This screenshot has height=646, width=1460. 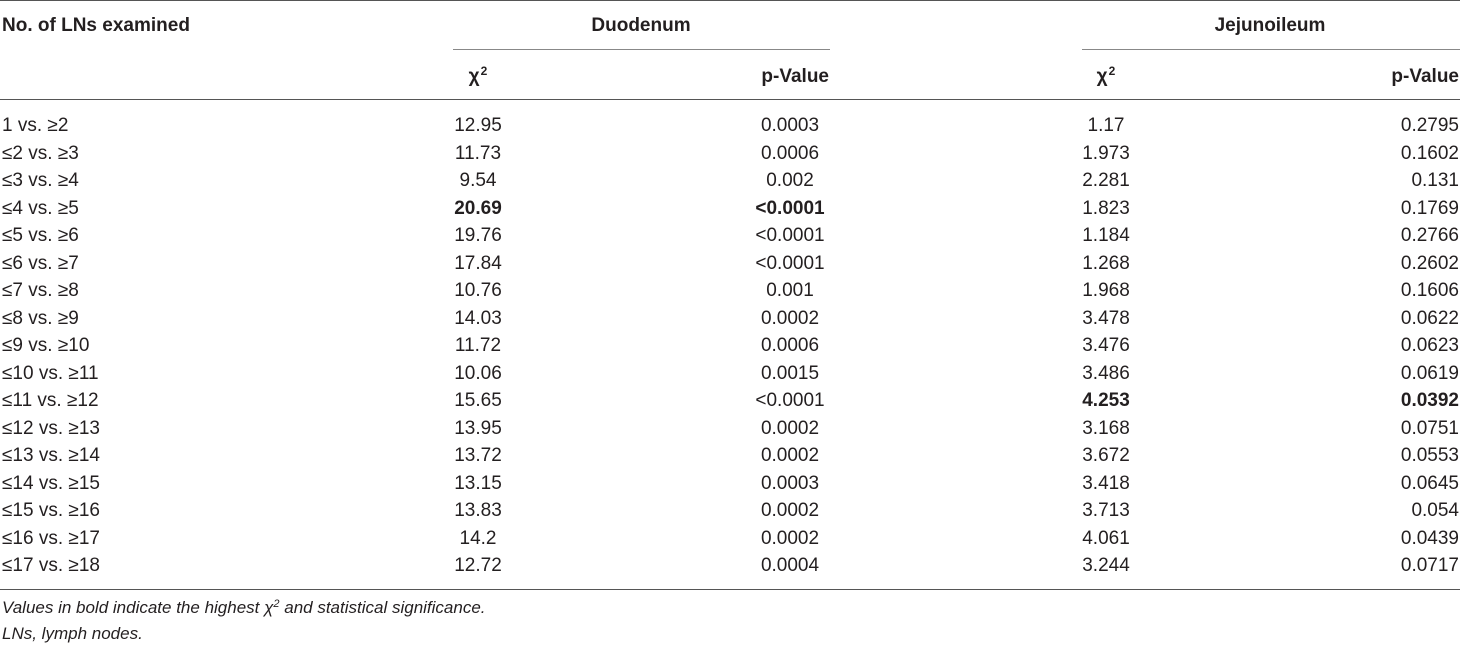 What do you see at coordinates (478, 483) in the screenshot?
I see `duodenum-chi-cell: 13.15` at bounding box center [478, 483].